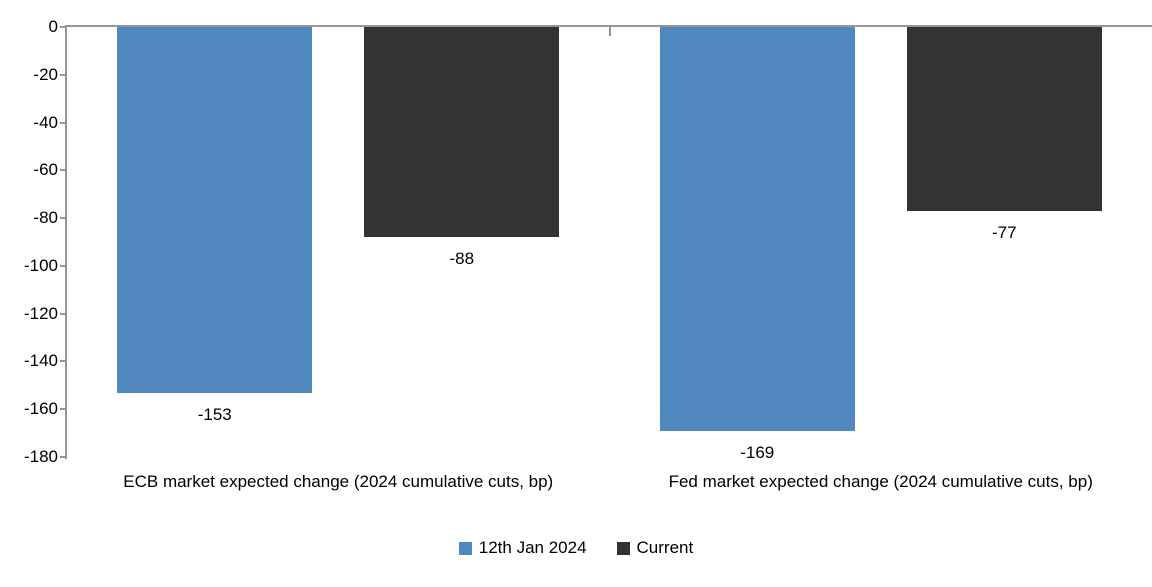  Describe the element at coordinates (45, 170) in the screenshot. I see `y-tick-label: -60` at that location.